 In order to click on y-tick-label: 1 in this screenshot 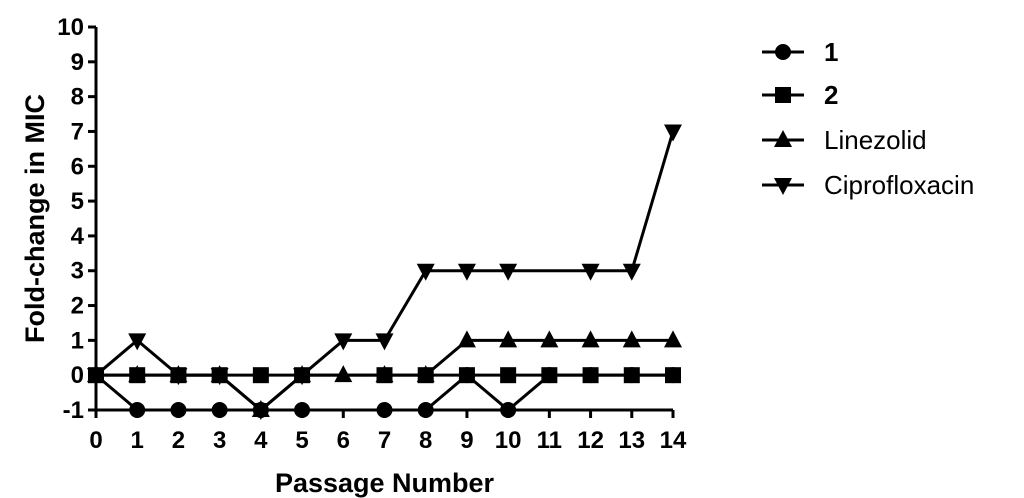, I will do `click(77, 340)`.